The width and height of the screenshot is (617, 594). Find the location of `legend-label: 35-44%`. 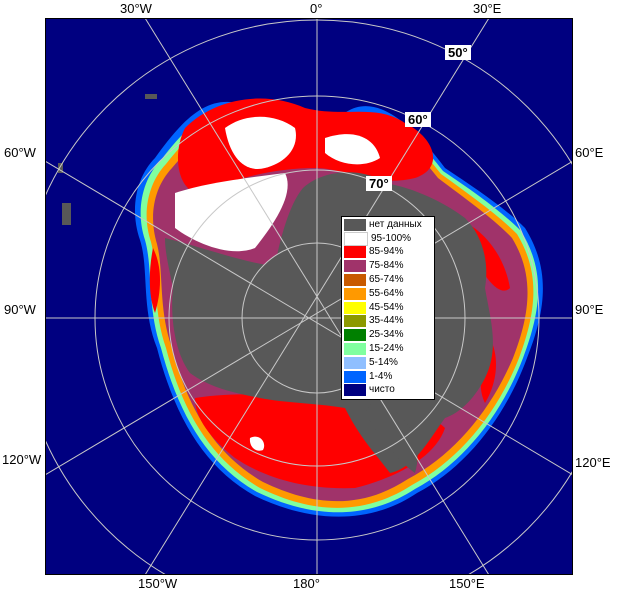

legend-label: 35-44% is located at coordinates (386, 321).